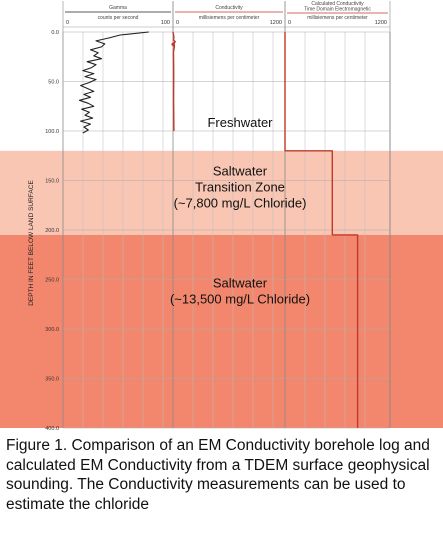  What do you see at coordinates (52, 380) in the screenshot?
I see `y-tick-label: 350.0` at bounding box center [52, 380].